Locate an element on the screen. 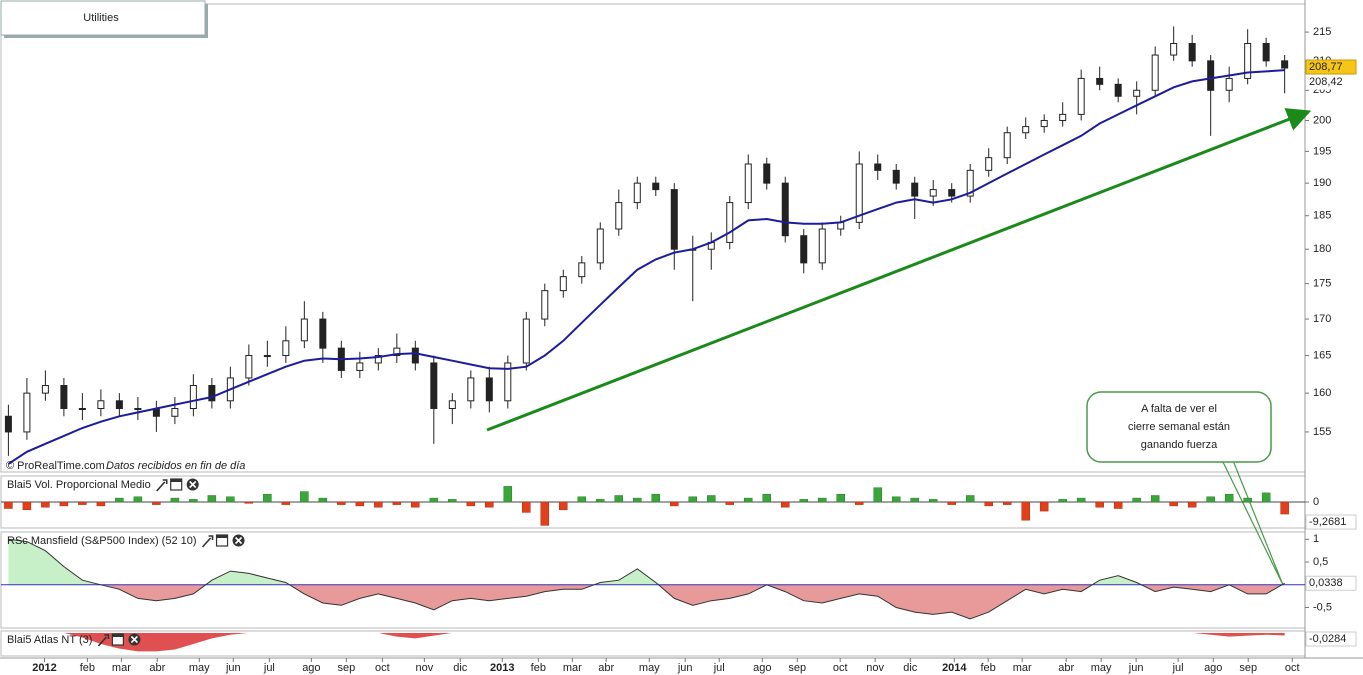 This screenshot has width=1363, height=675. x-tick-label: may is located at coordinates (199, 668).